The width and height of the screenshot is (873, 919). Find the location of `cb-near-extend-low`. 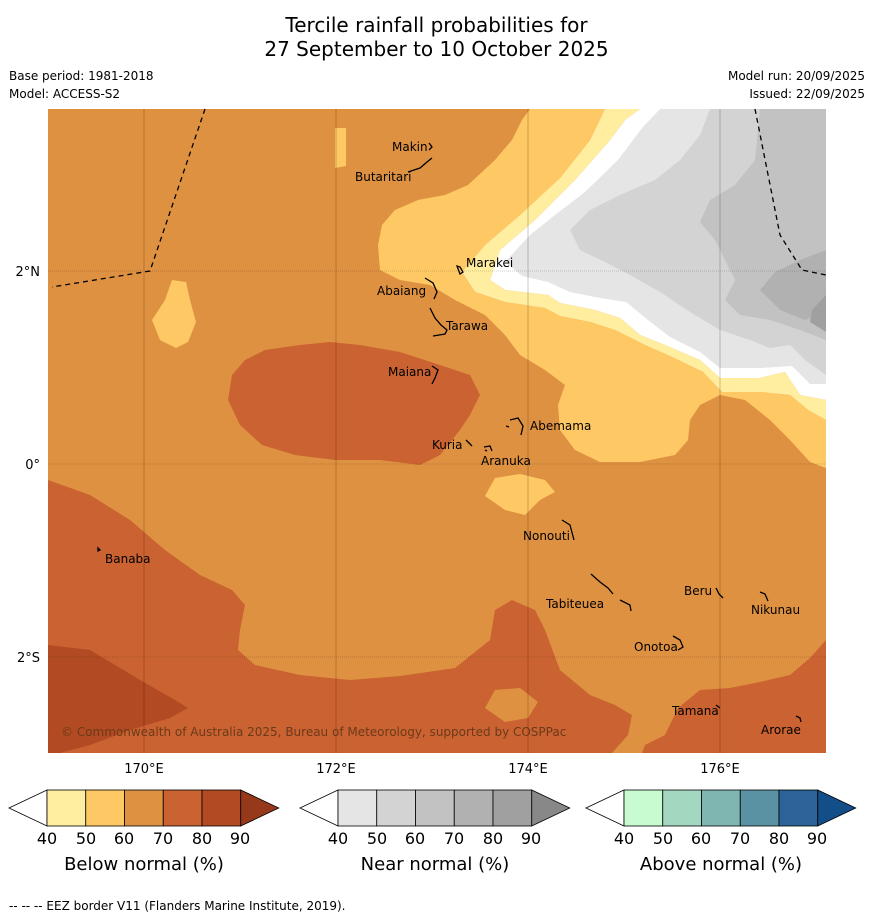

cb-near-extend-low is located at coordinates (319, 808).